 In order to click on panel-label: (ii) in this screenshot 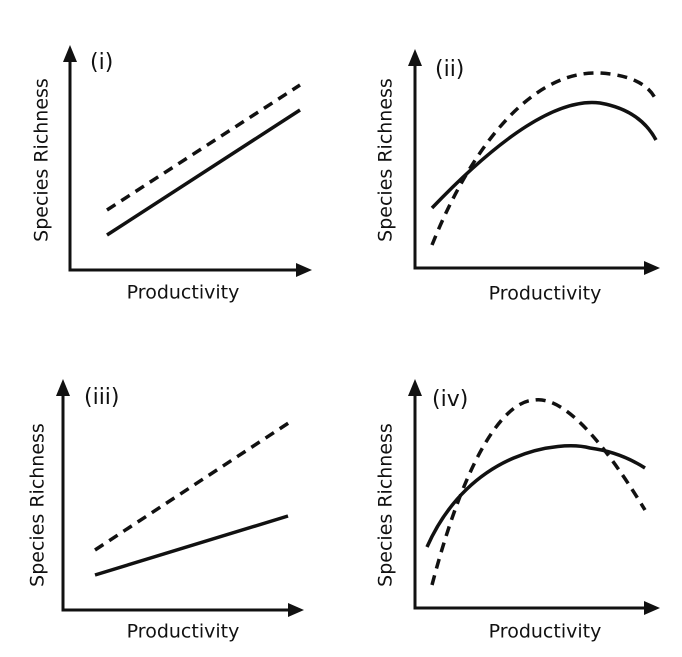, I will do `click(449, 69)`.